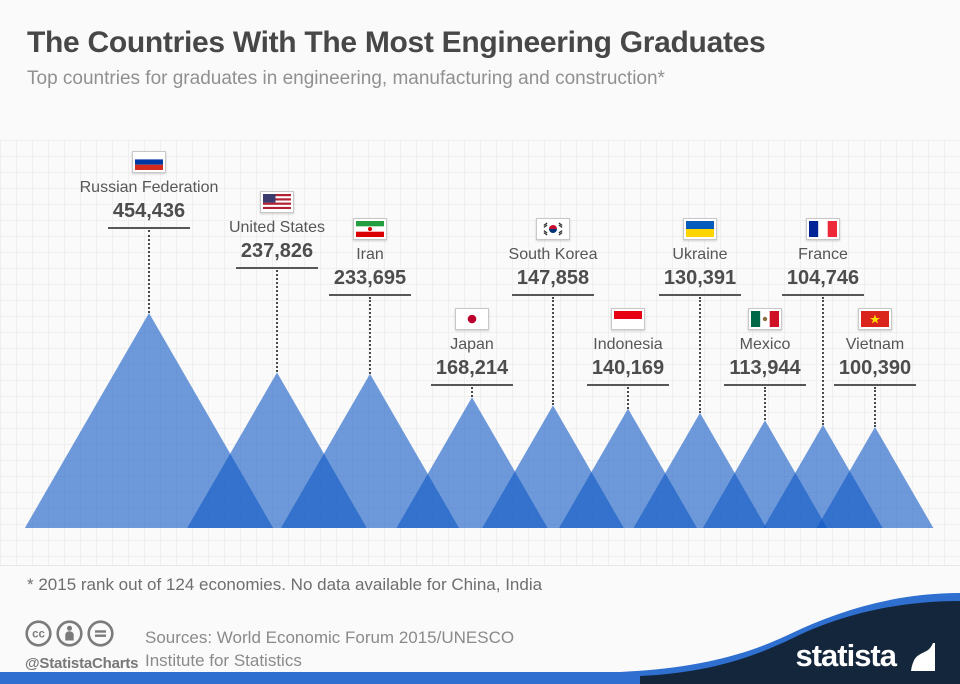 Image resolution: width=960 pixels, height=684 pixels. I want to click on leader-line-vietnam, so click(875, 407).